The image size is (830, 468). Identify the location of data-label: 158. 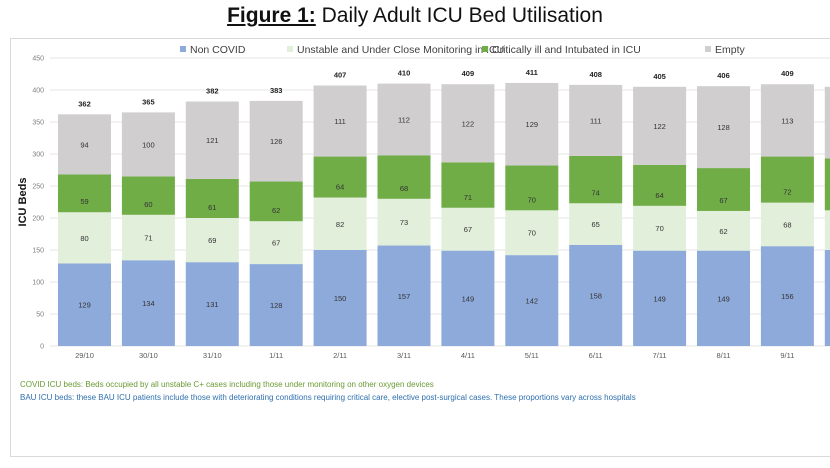
(595, 295).